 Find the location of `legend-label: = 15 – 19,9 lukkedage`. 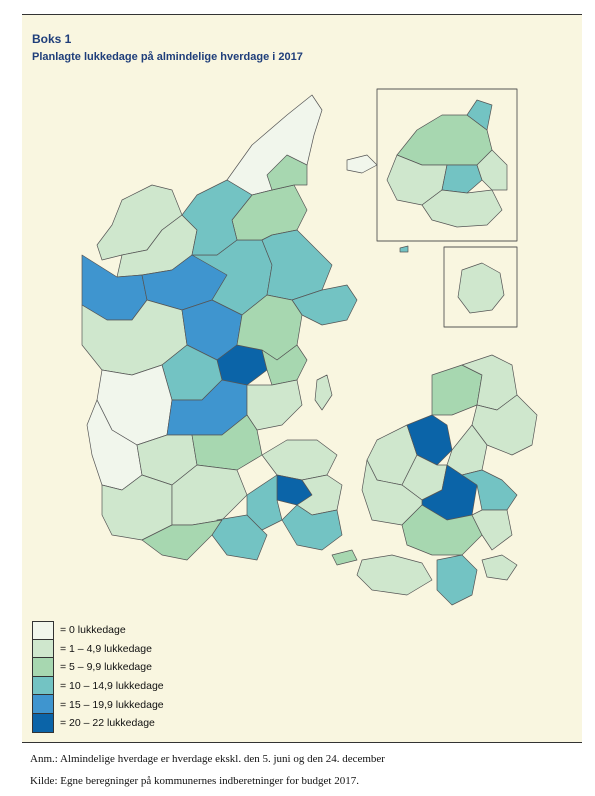

legend-label: = 15 – 19,9 lukkedage is located at coordinates (112, 704).